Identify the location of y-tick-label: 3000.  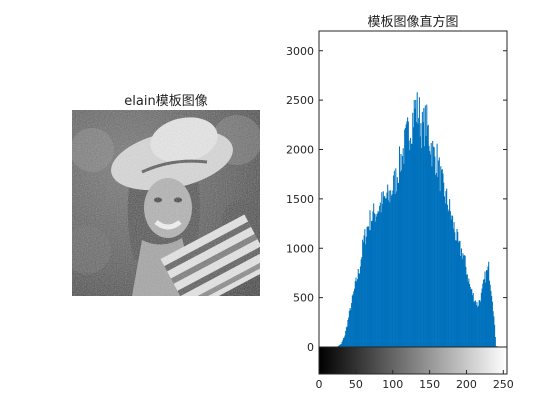
(300, 51).